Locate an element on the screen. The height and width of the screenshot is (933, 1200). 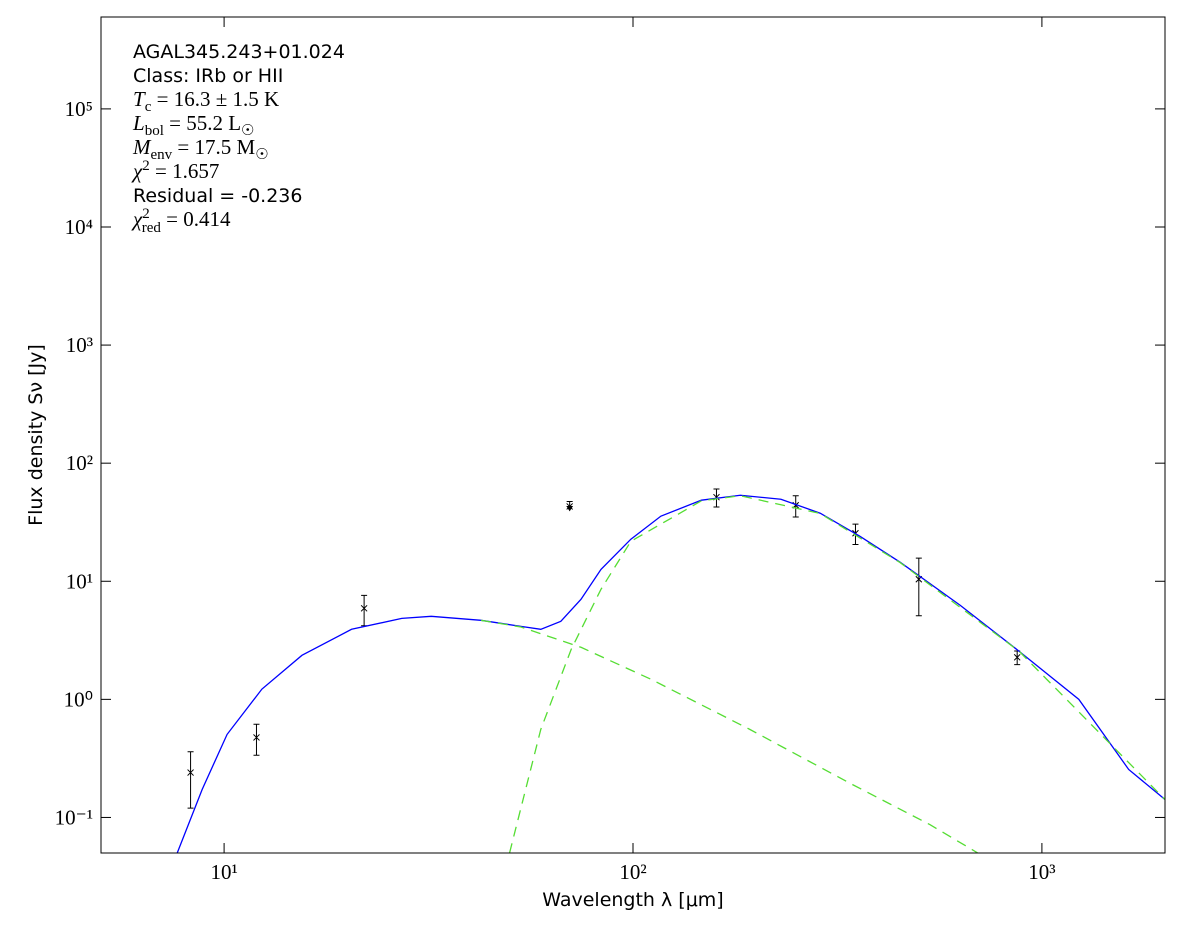
annotation: Tc = 16.3 ± 1.5 K is located at coordinates (206, 101).